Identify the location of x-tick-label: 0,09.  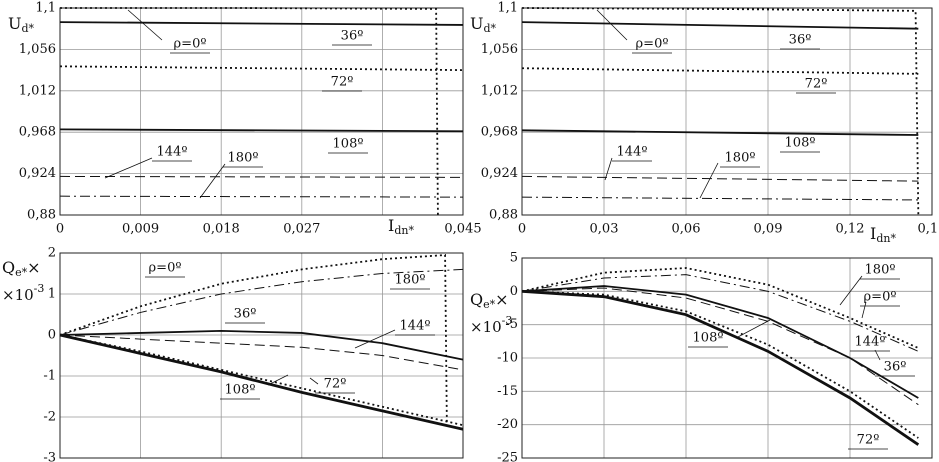
(768, 229).